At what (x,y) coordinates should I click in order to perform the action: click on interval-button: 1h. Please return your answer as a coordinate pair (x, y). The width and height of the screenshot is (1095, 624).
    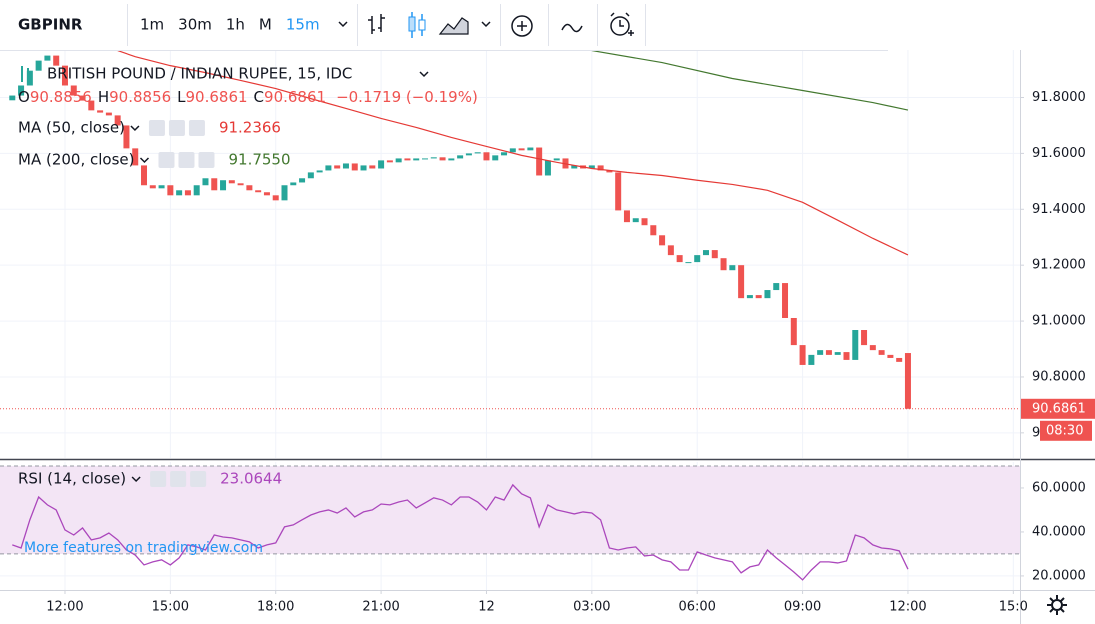
    Looking at the image, I should click on (235, 25).